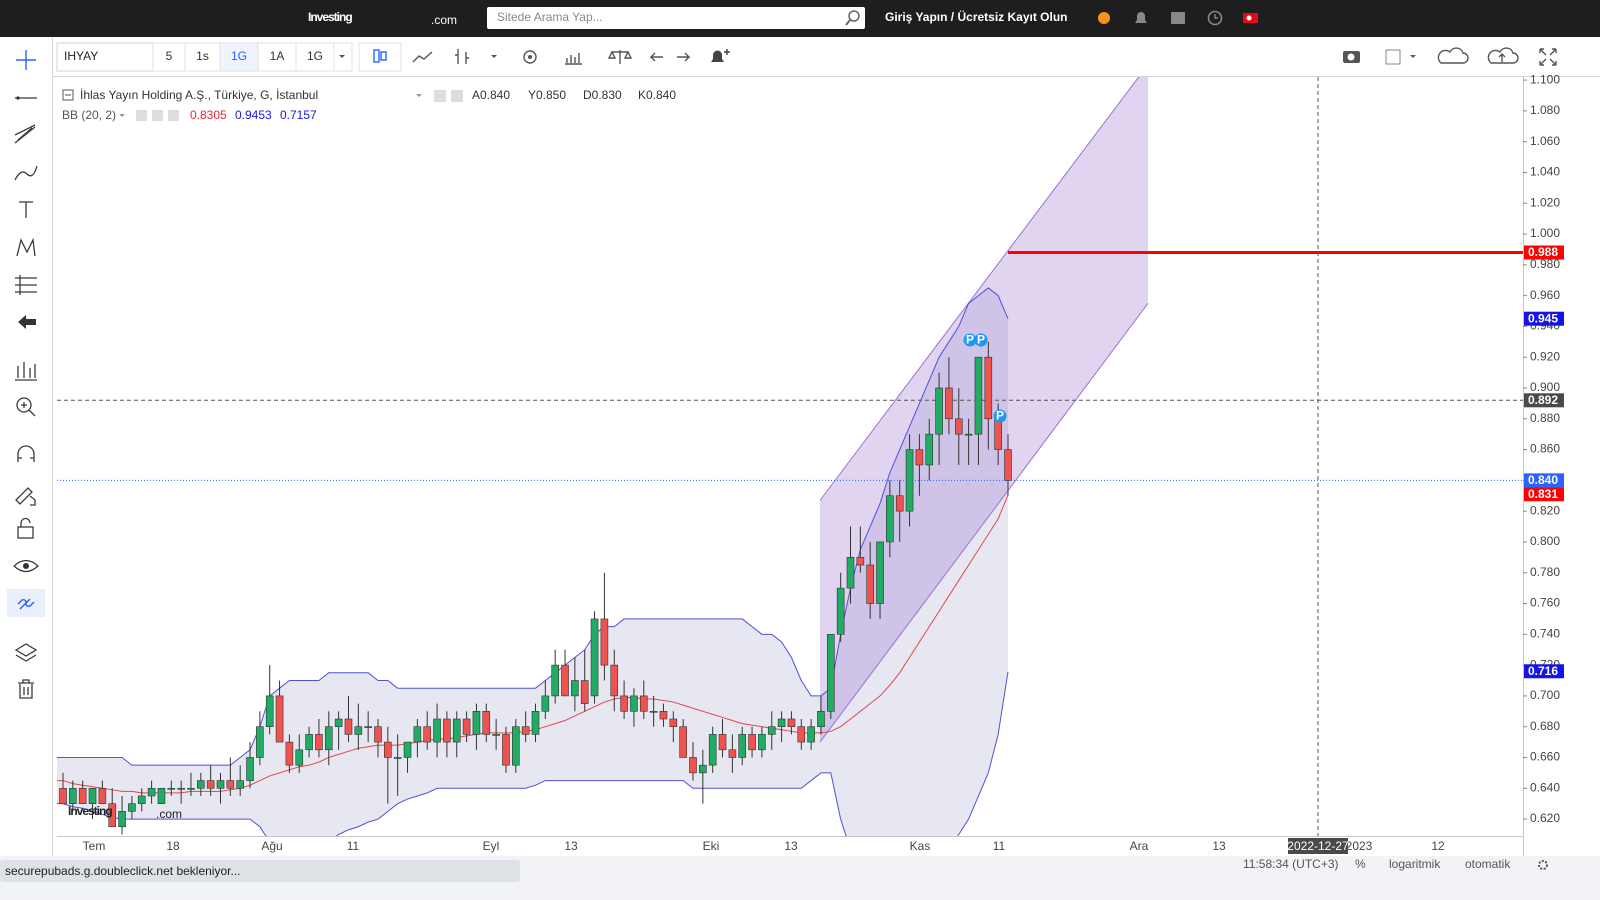 The image size is (1600, 900). Describe the element at coordinates (330, 17) in the screenshot. I see `logo: Investing` at that location.